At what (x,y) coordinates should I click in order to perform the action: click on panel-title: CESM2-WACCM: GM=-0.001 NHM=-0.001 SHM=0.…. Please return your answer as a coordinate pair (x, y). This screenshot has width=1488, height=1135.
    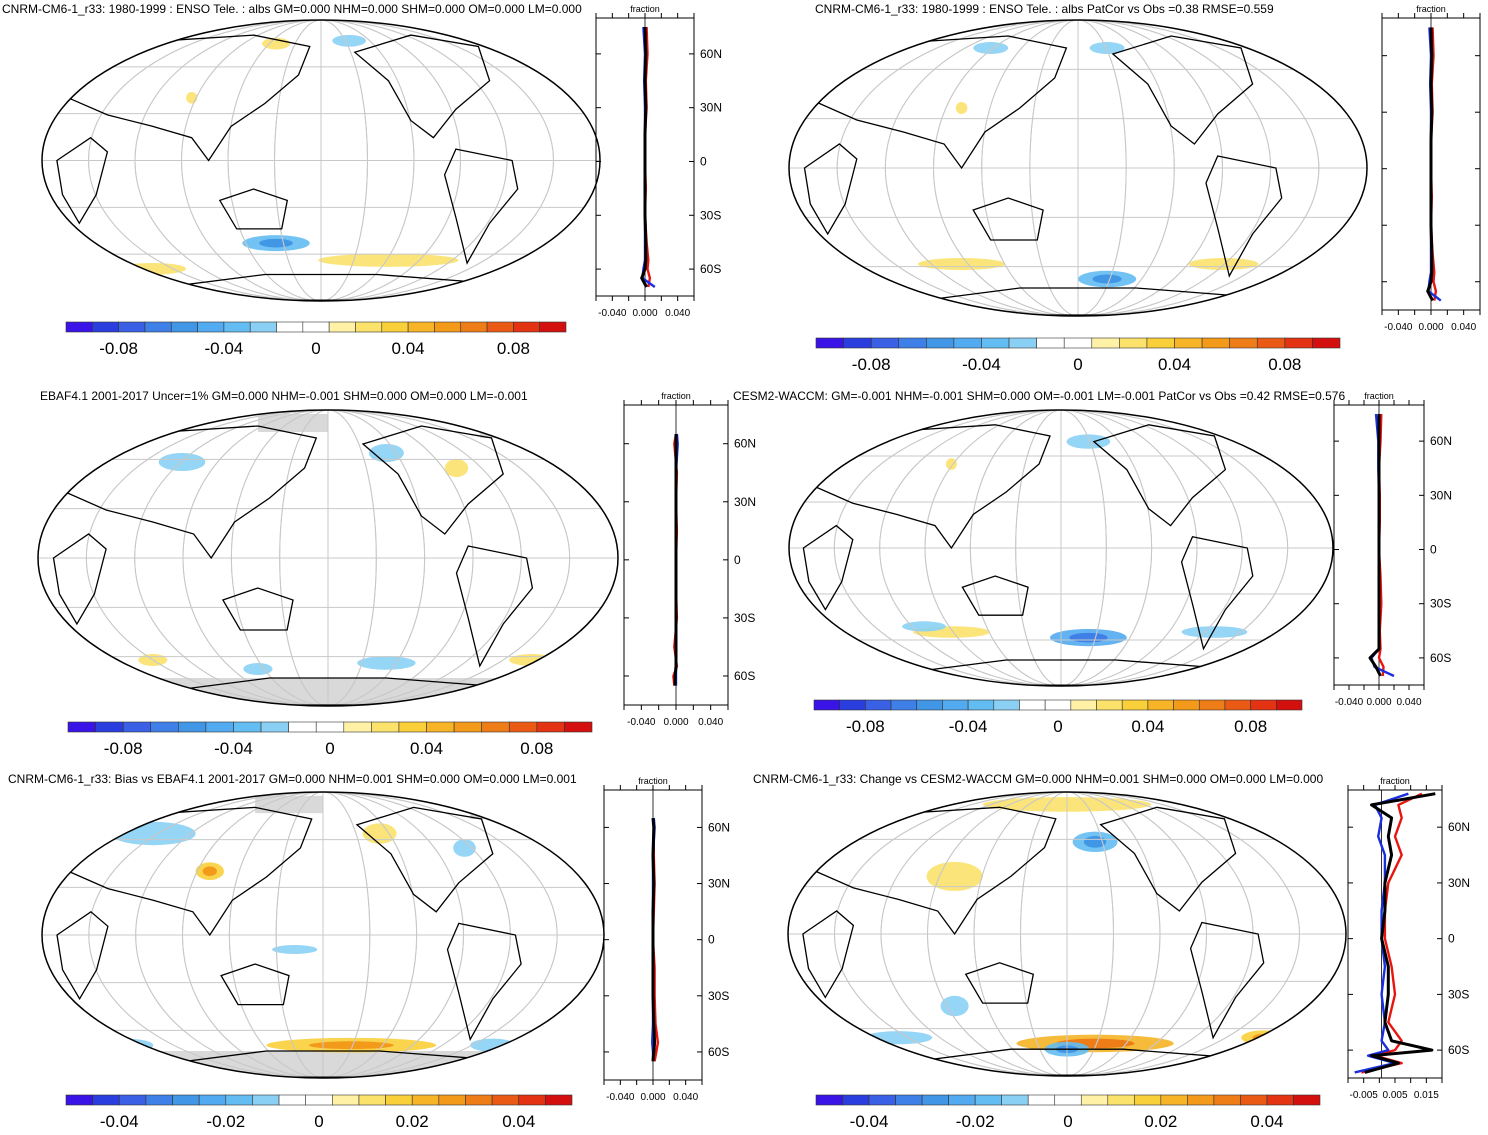
    Looking at the image, I should click on (1039, 396).